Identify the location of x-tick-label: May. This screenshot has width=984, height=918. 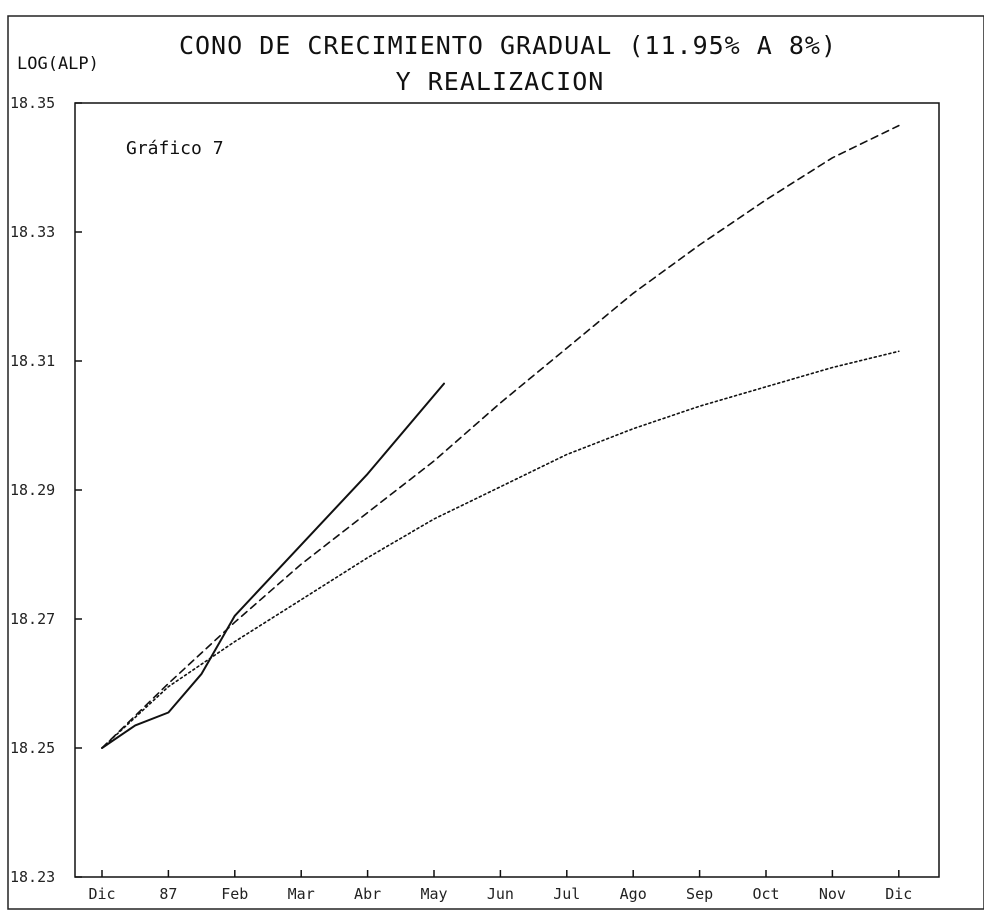
(433, 894).